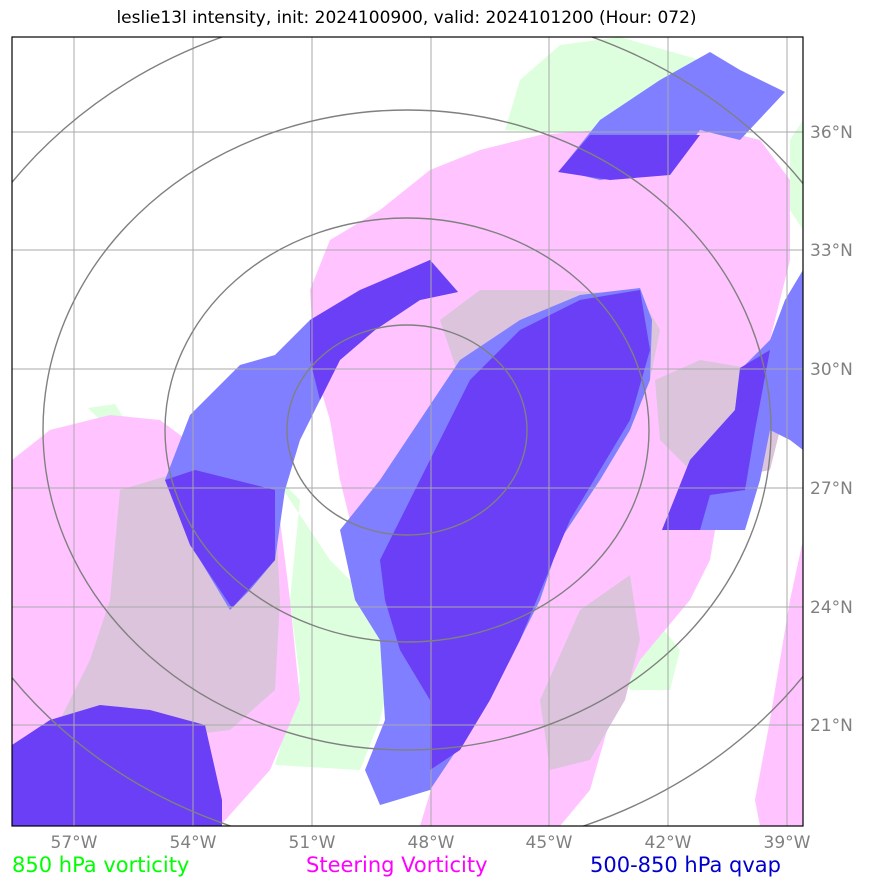 The height and width of the screenshot is (891, 873). What do you see at coordinates (193, 843) in the screenshot?
I see `lon-label: 54°W` at bounding box center [193, 843].